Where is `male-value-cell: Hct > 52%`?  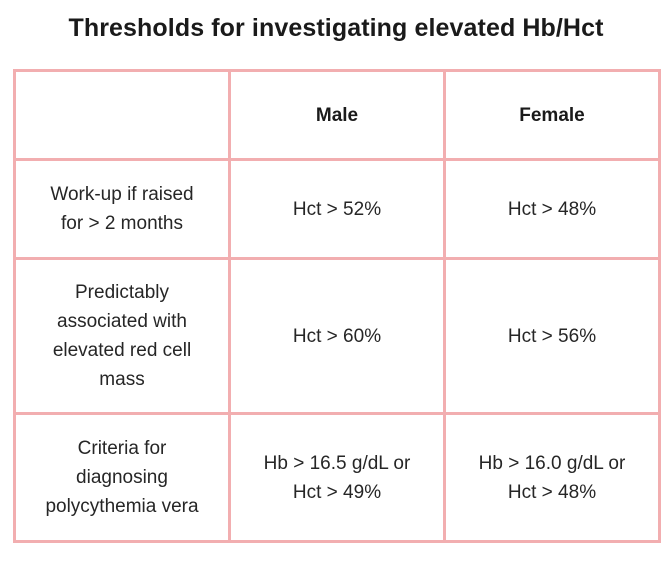
male-value-cell: Hct > 52% is located at coordinates (337, 209).